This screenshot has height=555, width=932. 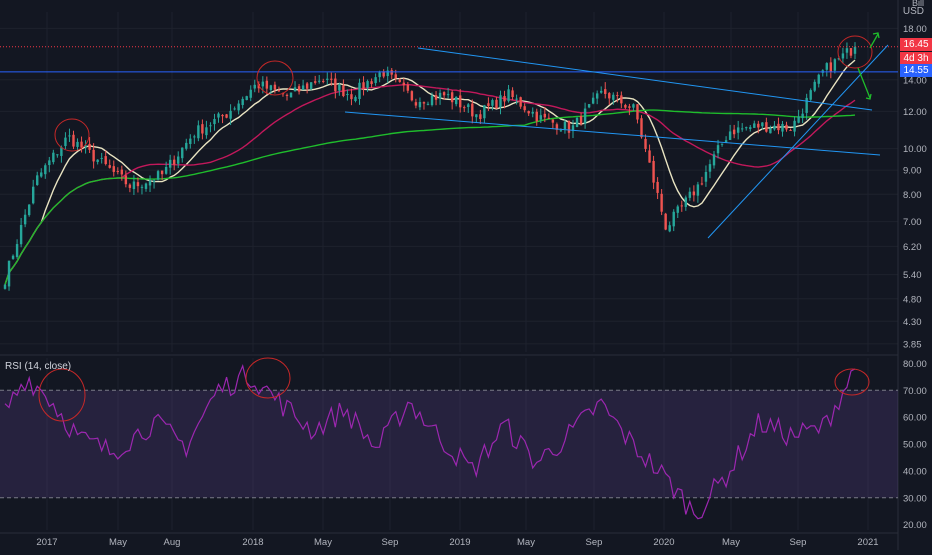 What do you see at coordinates (915, 471) in the screenshot?
I see `rsi-axis-tick: 40.00` at bounding box center [915, 471].